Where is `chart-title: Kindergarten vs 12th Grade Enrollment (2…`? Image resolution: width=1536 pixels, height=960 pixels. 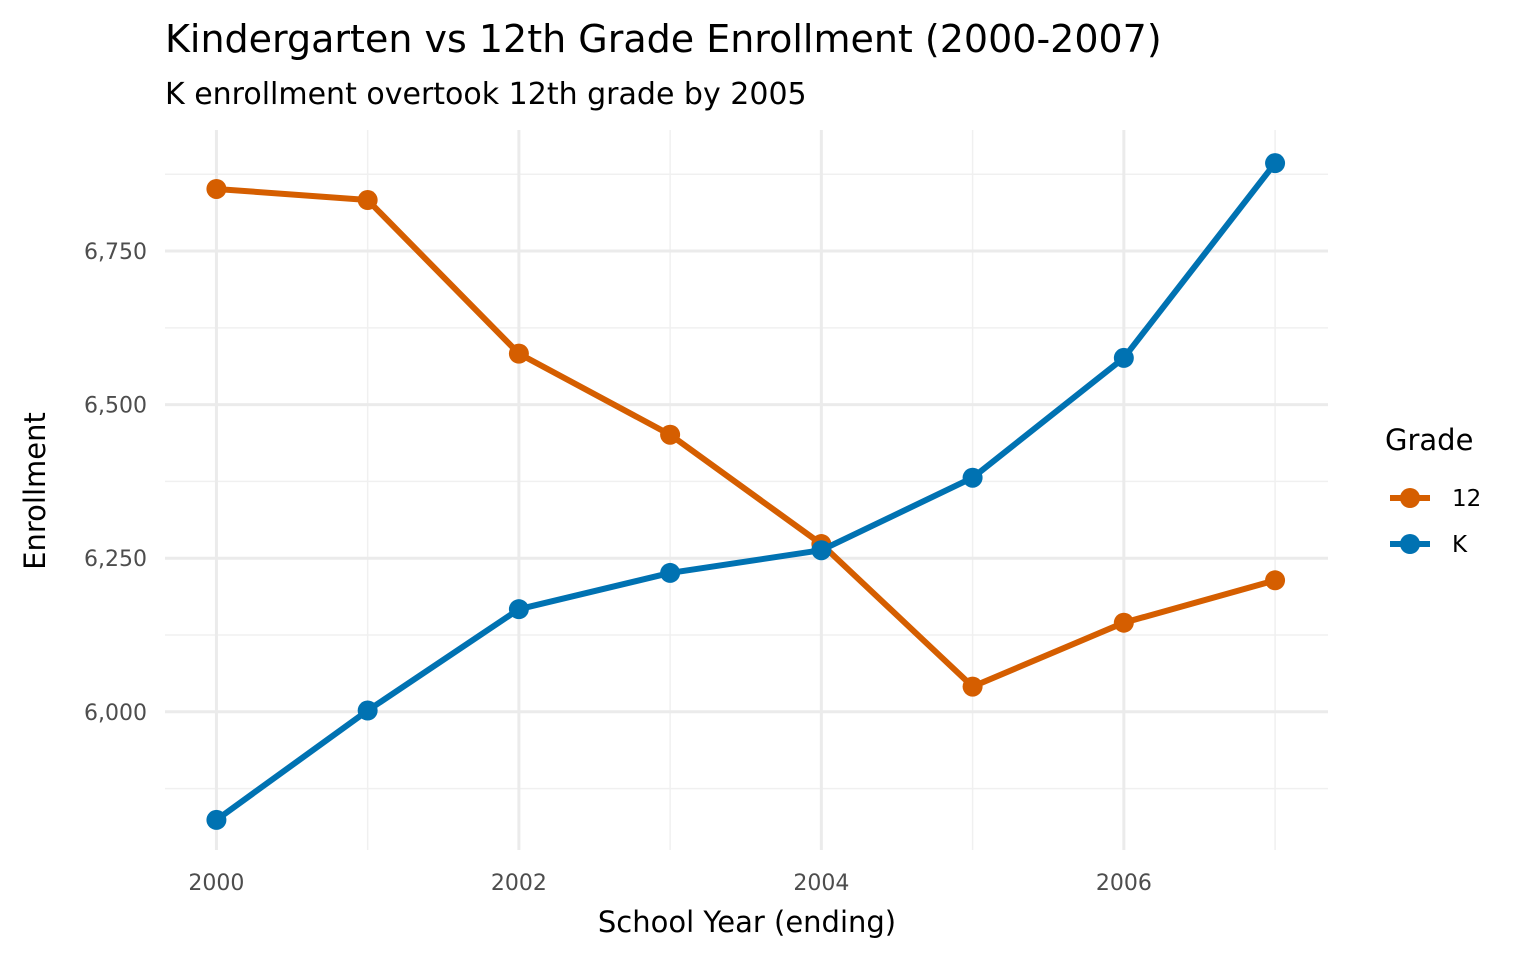 chart-title: Kindergarten vs 12th Grade Enrollment (2… is located at coordinates (663, 39).